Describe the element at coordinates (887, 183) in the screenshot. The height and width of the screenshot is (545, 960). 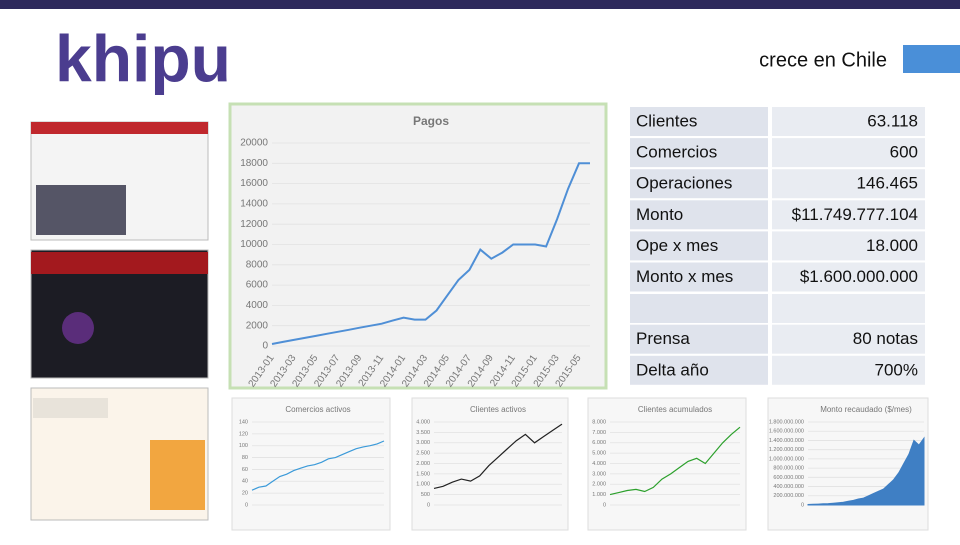
I see `row-value: 146.465` at that location.